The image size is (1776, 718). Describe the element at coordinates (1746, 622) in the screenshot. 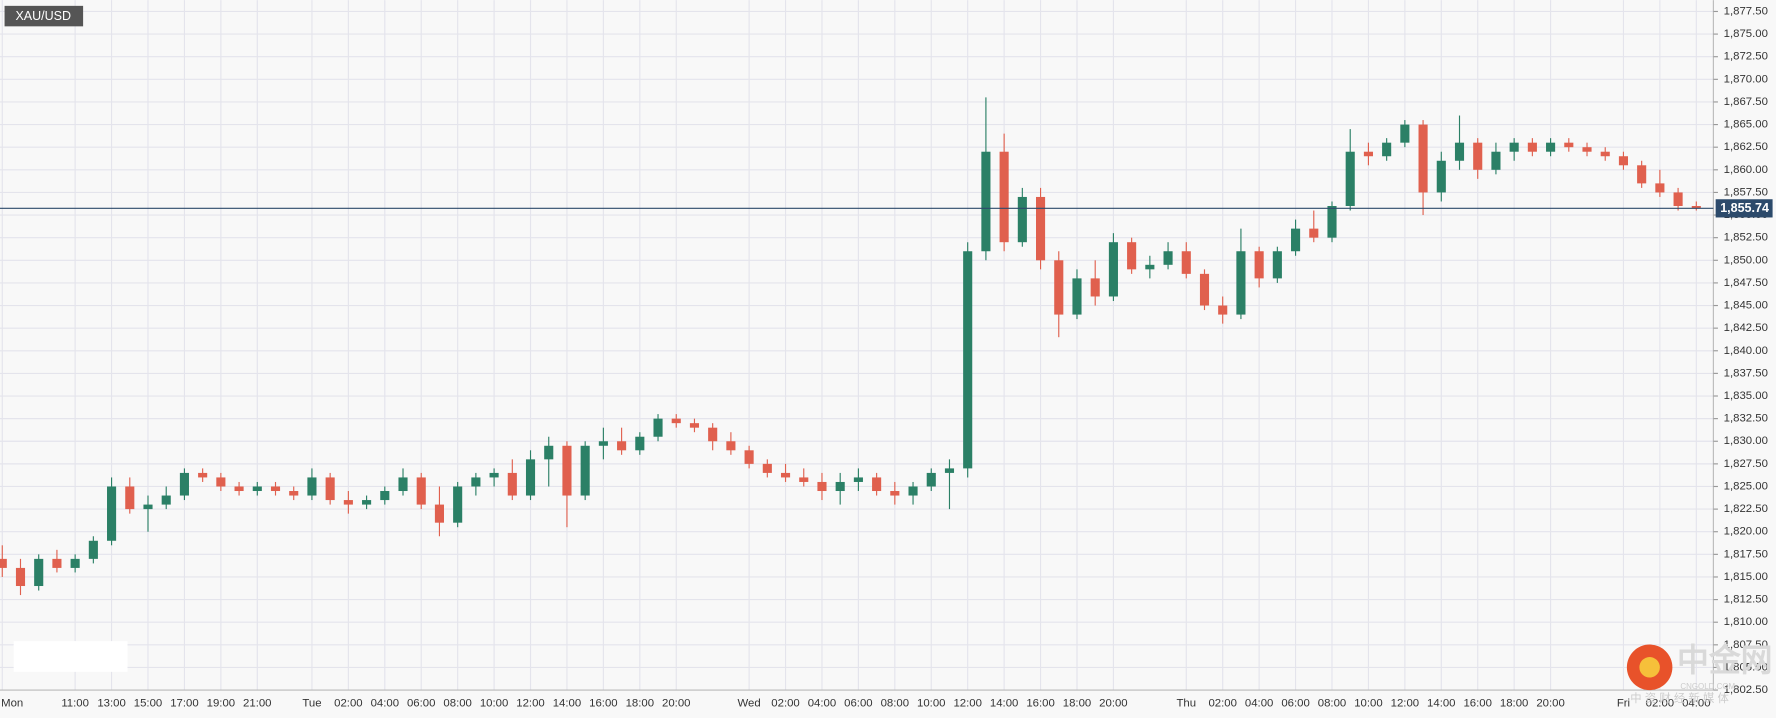

I see `y-tick-label: 1,810.00` at that location.